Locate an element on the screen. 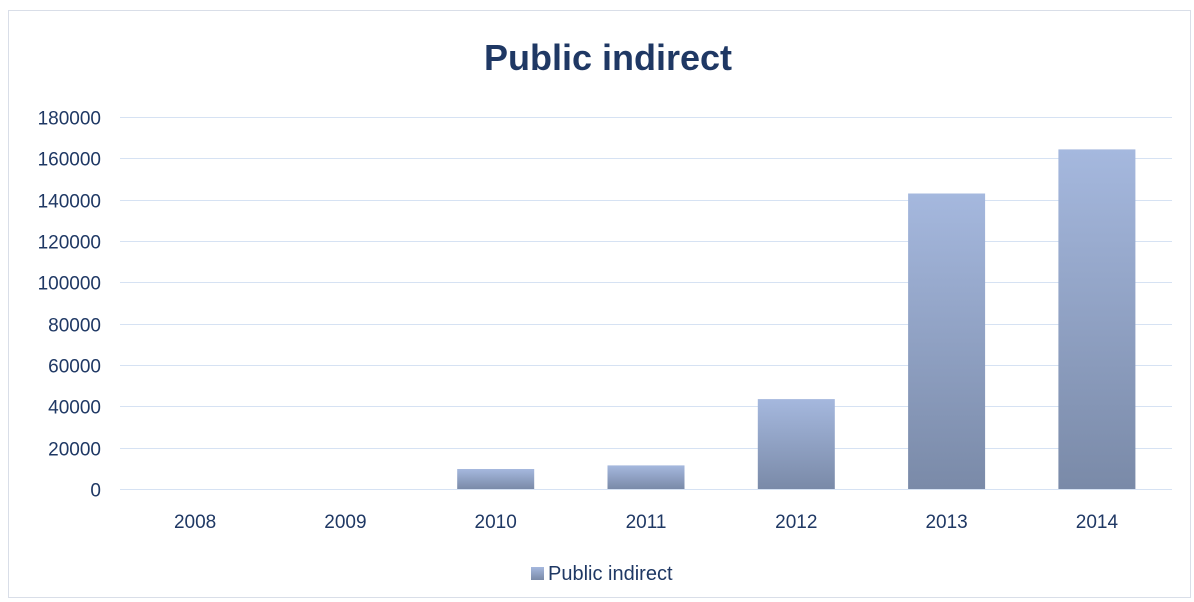 This screenshot has height=602, width=1194. bar-2010 is located at coordinates (496, 479).